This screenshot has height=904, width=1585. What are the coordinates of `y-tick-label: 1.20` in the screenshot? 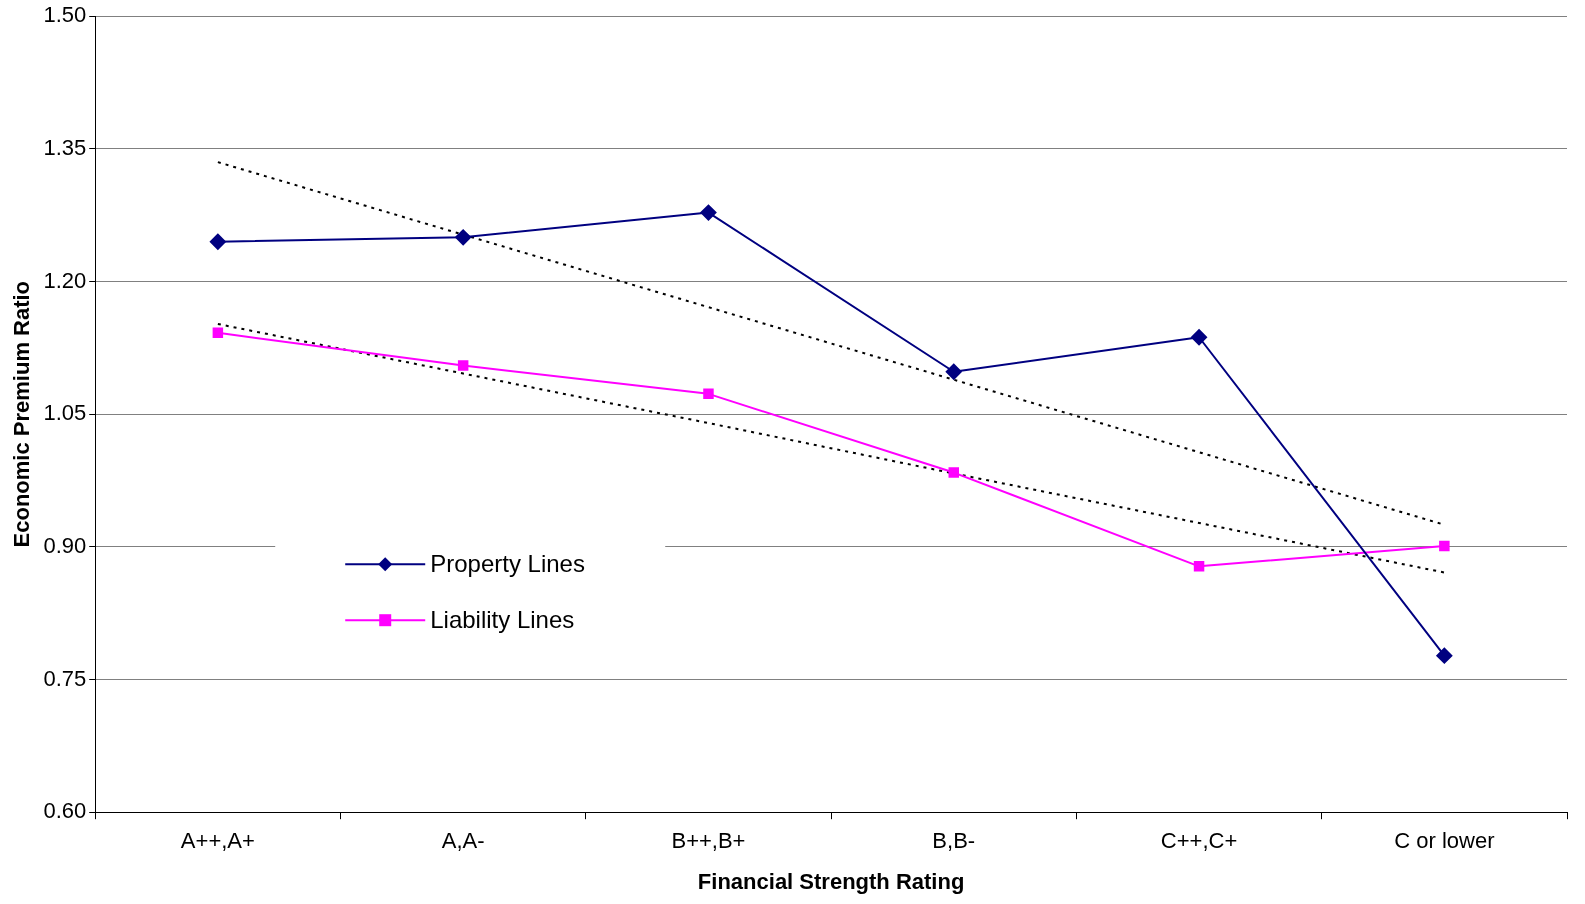 It's located at (65, 280).